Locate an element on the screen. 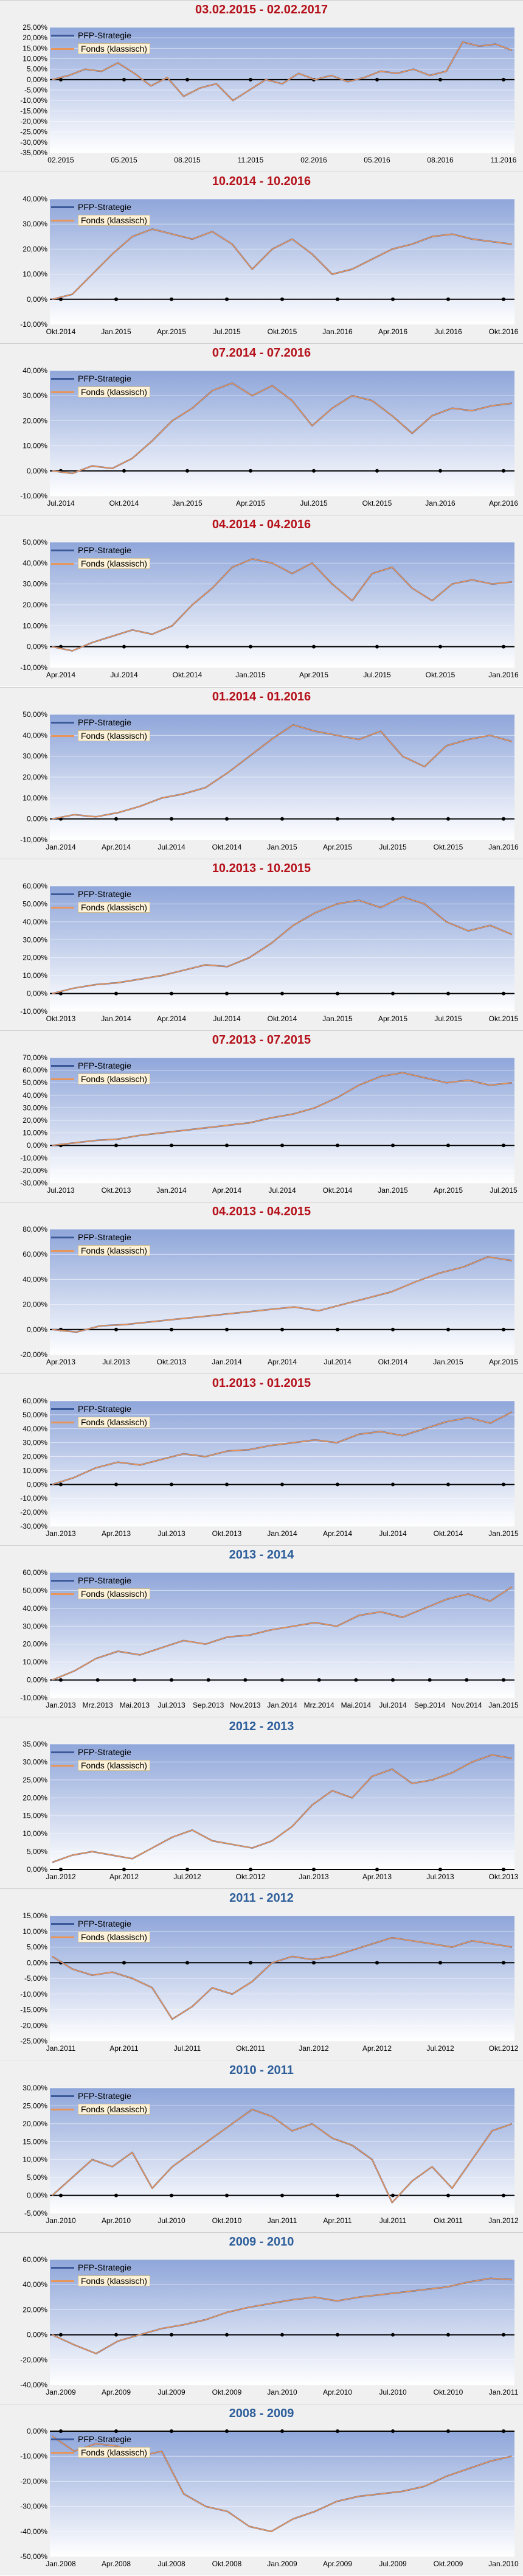 The width and height of the screenshot is (523, 2576). x-tick-label: 11.2015 is located at coordinates (251, 160).